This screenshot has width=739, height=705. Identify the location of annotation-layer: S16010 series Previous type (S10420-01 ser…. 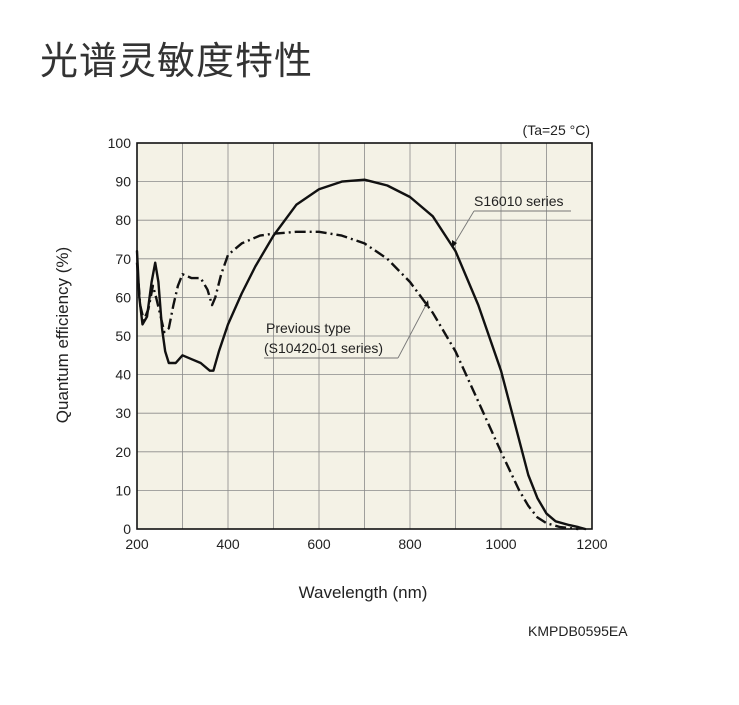
(417, 276).